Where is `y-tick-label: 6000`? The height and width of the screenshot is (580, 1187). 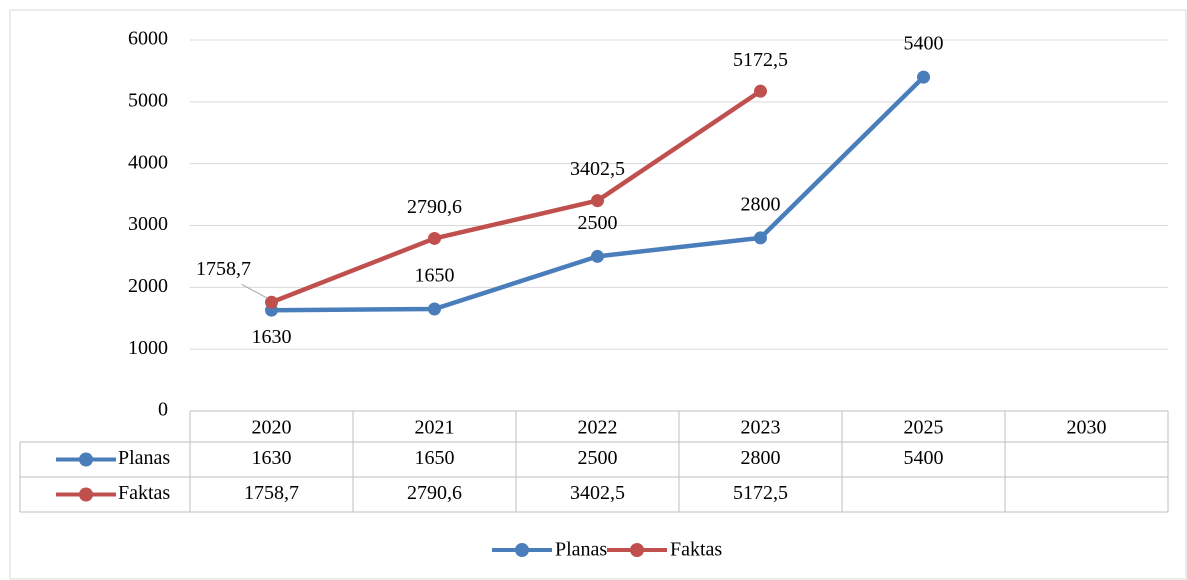
y-tick-label: 6000 is located at coordinates (148, 39).